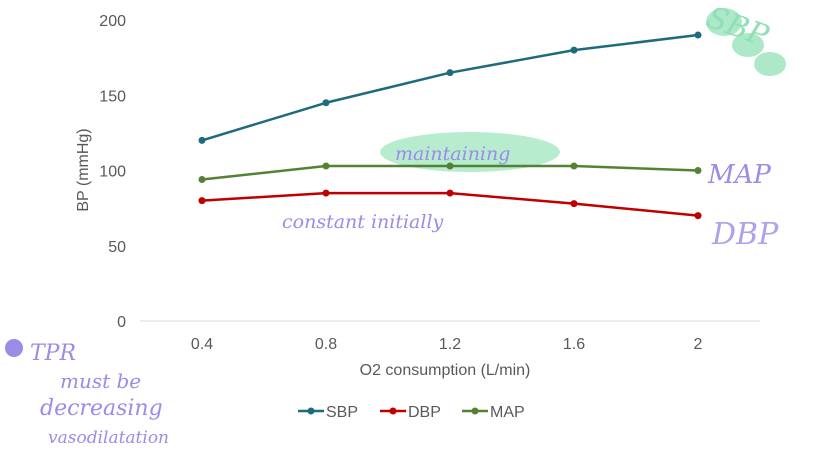  I want to click on x-tick-label: 2, so click(698, 344).